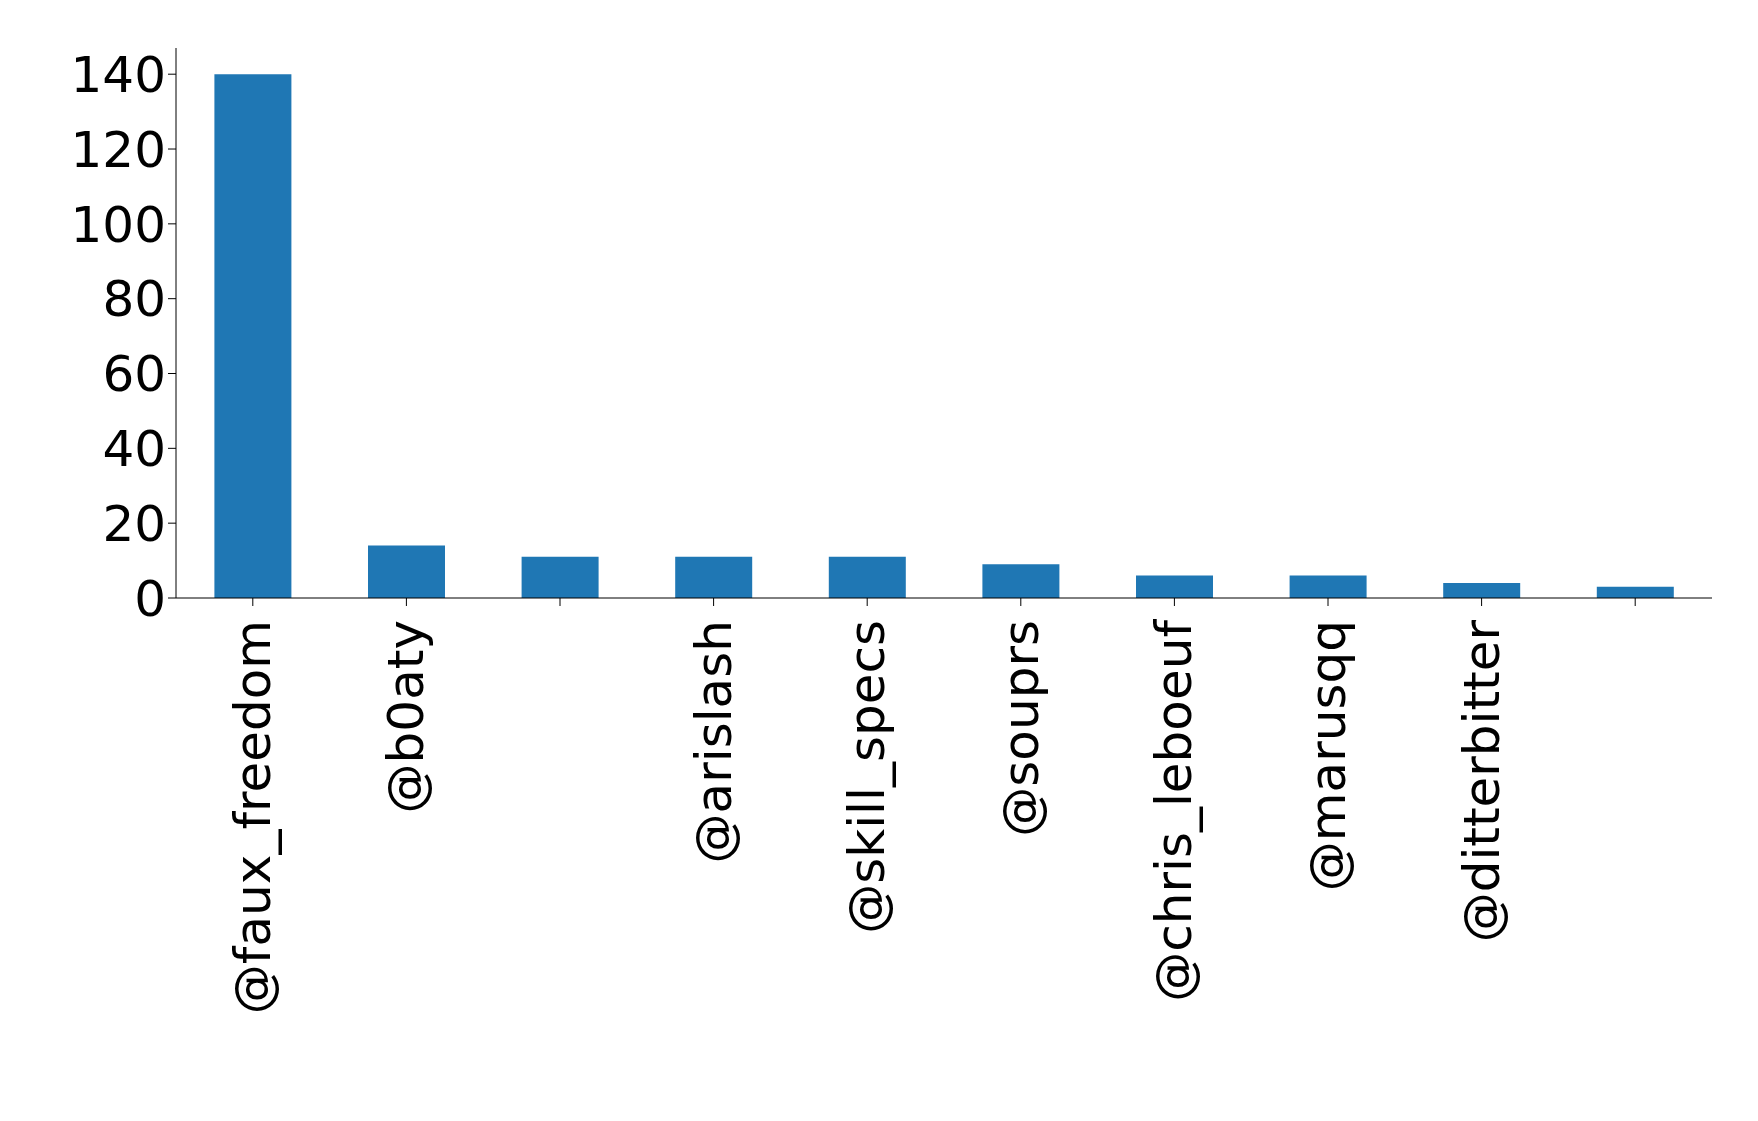 Image resolution: width=1758 pixels, height=1121 pixels. What do you see at coordinates (1328, 756) in the screenshot?
I see `x-tick-label: @marusqq` at bounding box center [1328, 756].